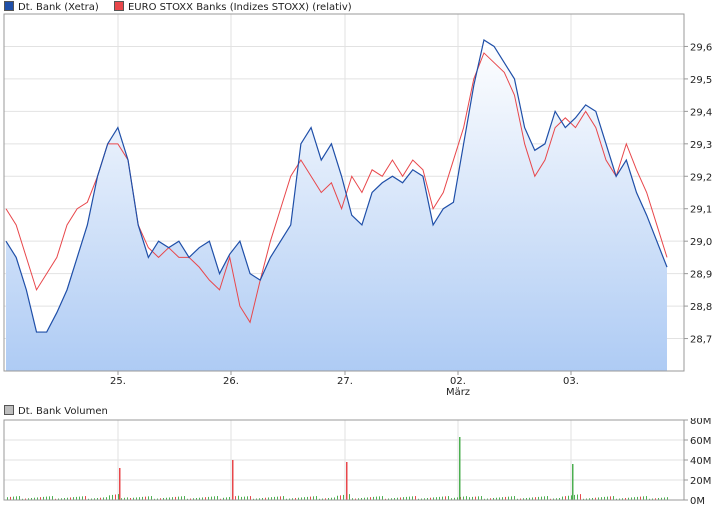  Describe the element at coordinates (701, 307) in the screenshot. I see `price-y-tick-label: 28,8` at that location.